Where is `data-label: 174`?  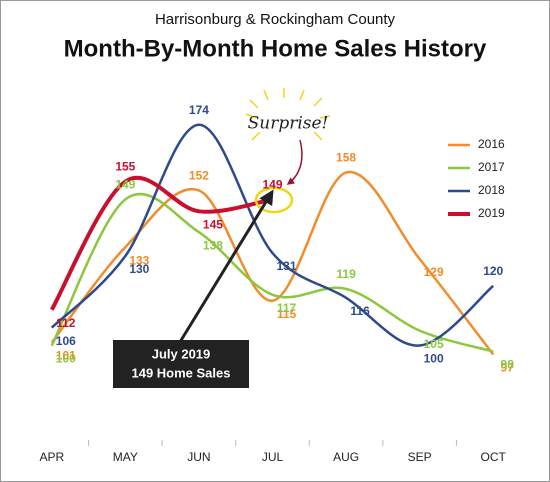 data-label: 174 is located at coordinates (199, 110).